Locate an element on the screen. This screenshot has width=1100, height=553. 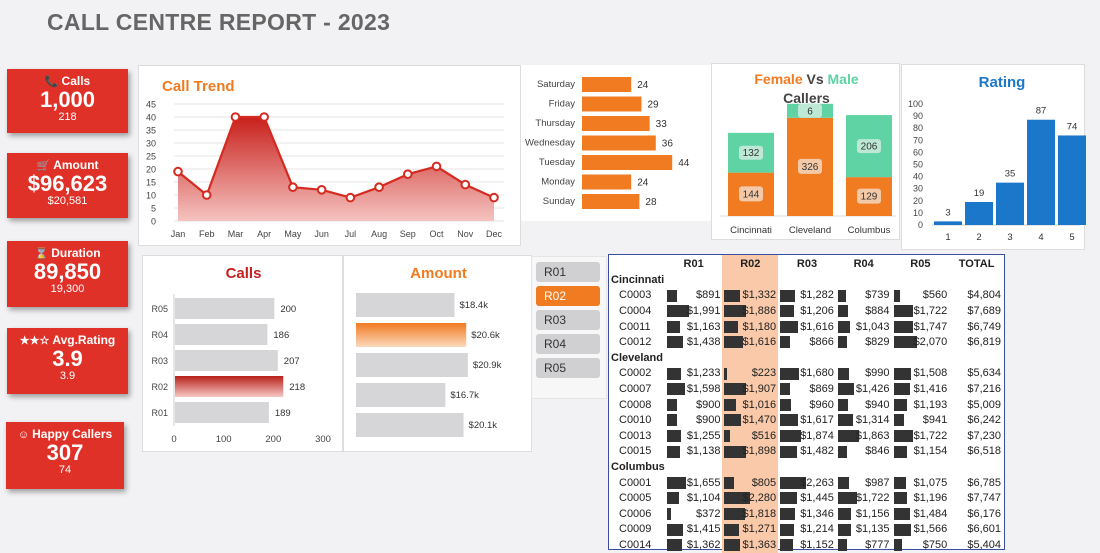
region-label: R03 is located at coordinates (159, 361).